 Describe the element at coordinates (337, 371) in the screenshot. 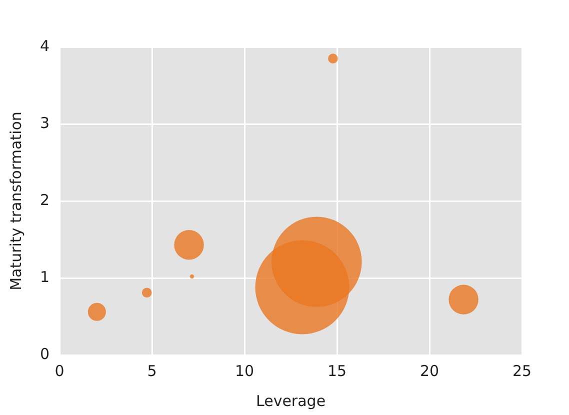

I see `x-tick-label: 15` at that location.